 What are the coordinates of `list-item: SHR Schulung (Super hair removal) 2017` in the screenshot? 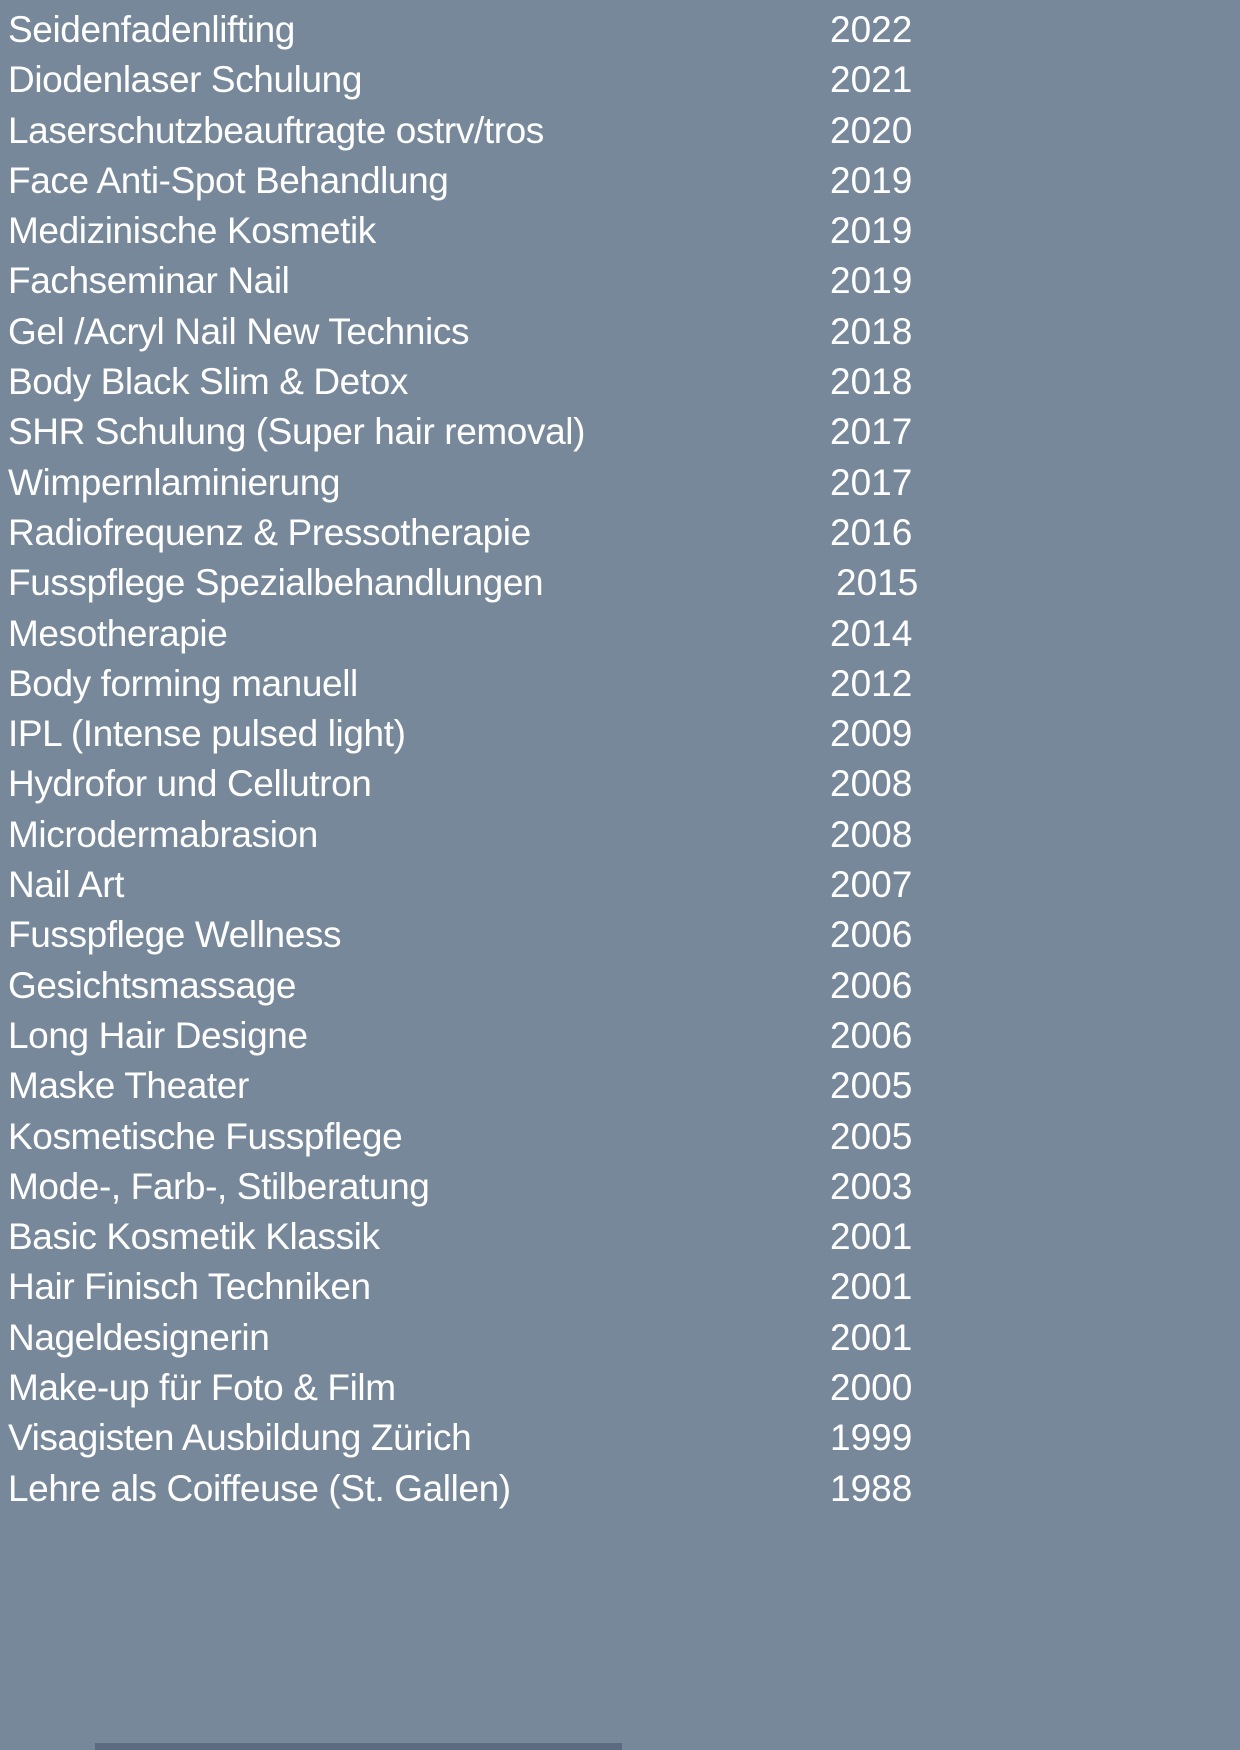 It's located at (620, 432).